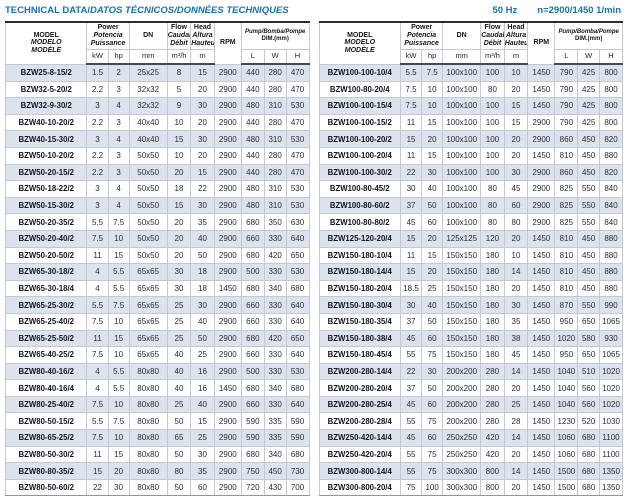  I want to click on cell-value: 310, so click(275, 106).